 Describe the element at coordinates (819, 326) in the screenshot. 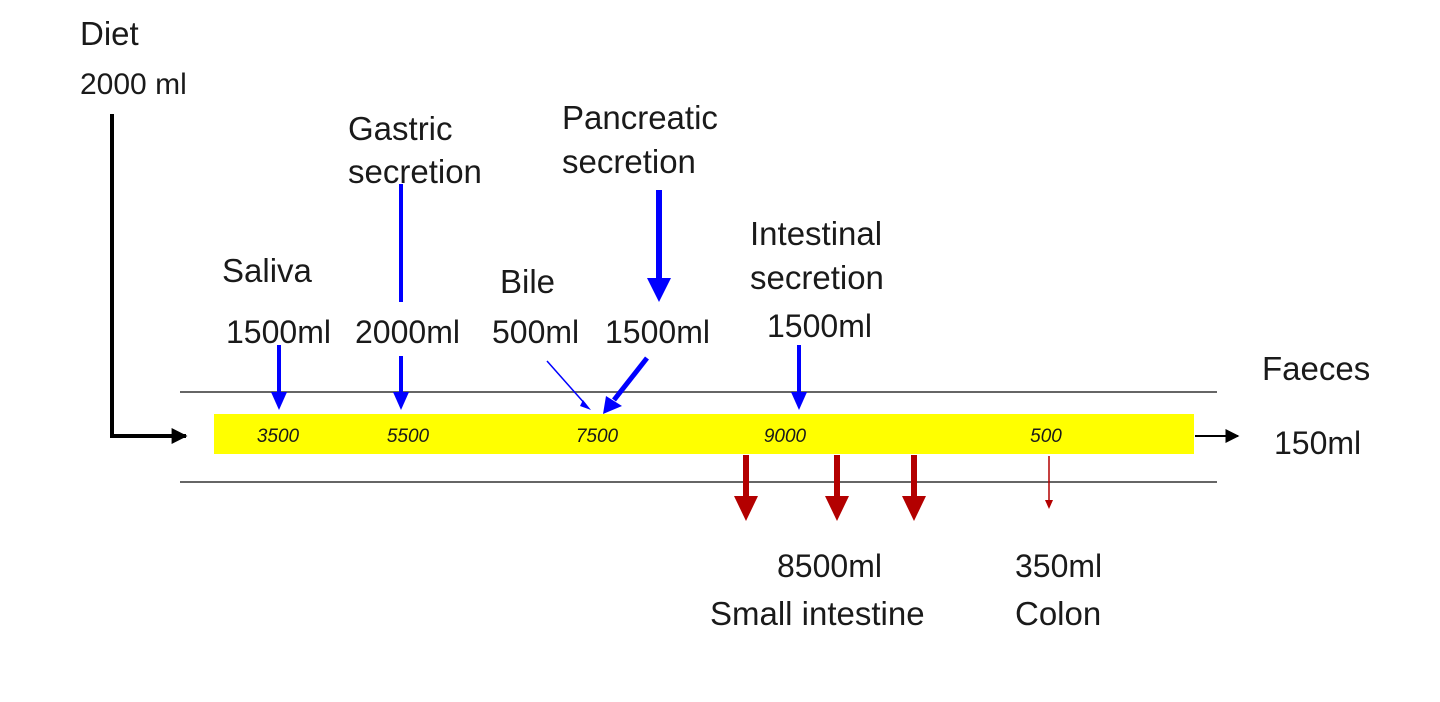

I see `intestinal-volume: 1500ml` at that location.